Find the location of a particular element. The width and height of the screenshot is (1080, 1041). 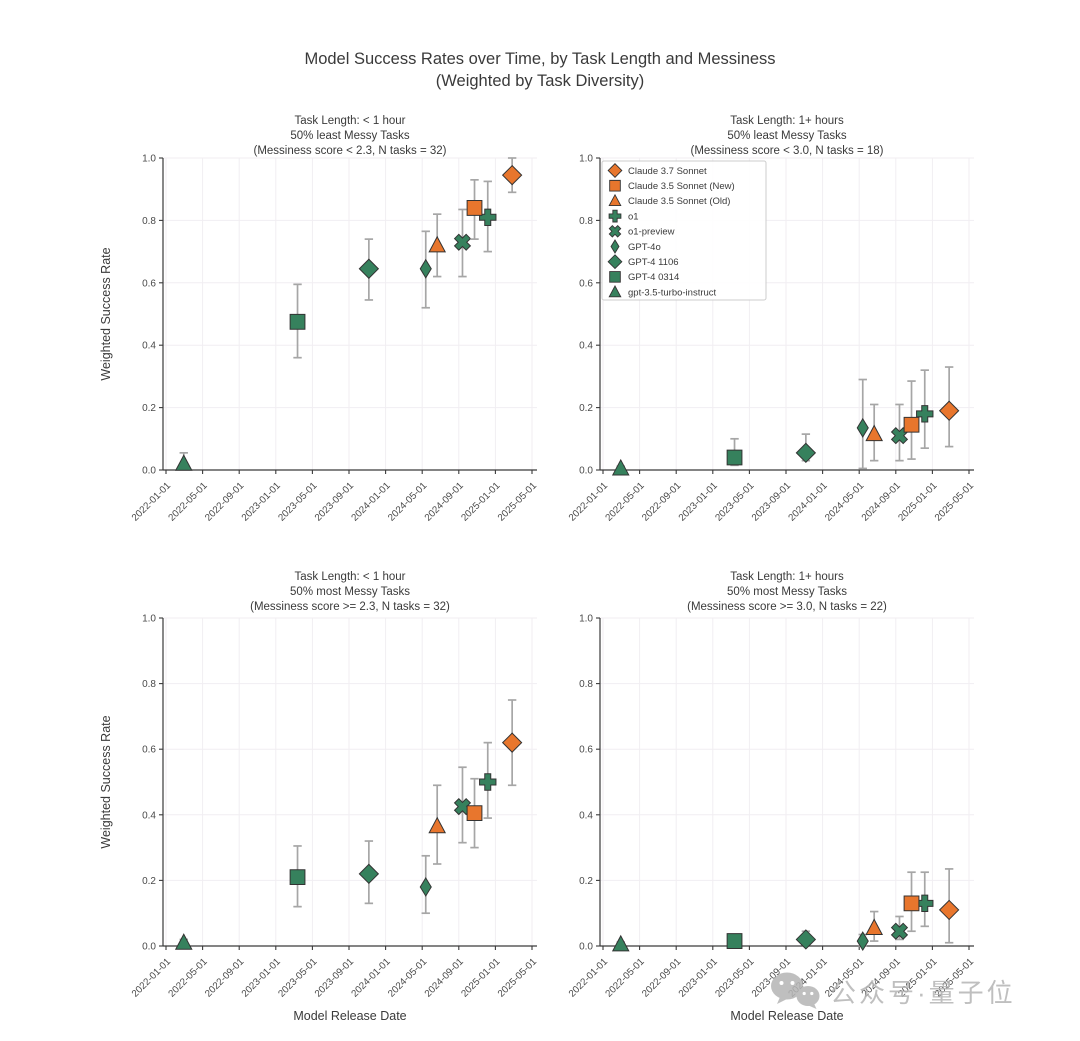

legend-label-gpt-4-1106: GPT-4 1106 is located at coordinates (653, 262).